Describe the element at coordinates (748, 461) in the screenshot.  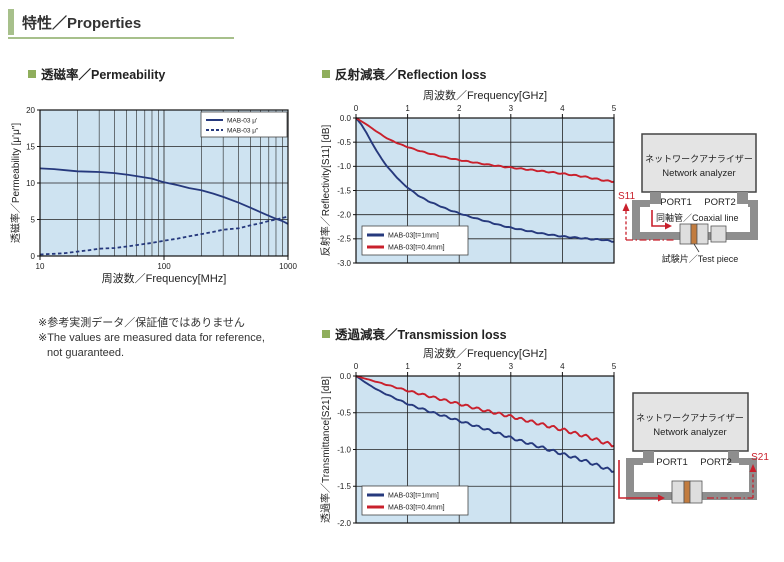
I see `coax-rim-right` at that location.